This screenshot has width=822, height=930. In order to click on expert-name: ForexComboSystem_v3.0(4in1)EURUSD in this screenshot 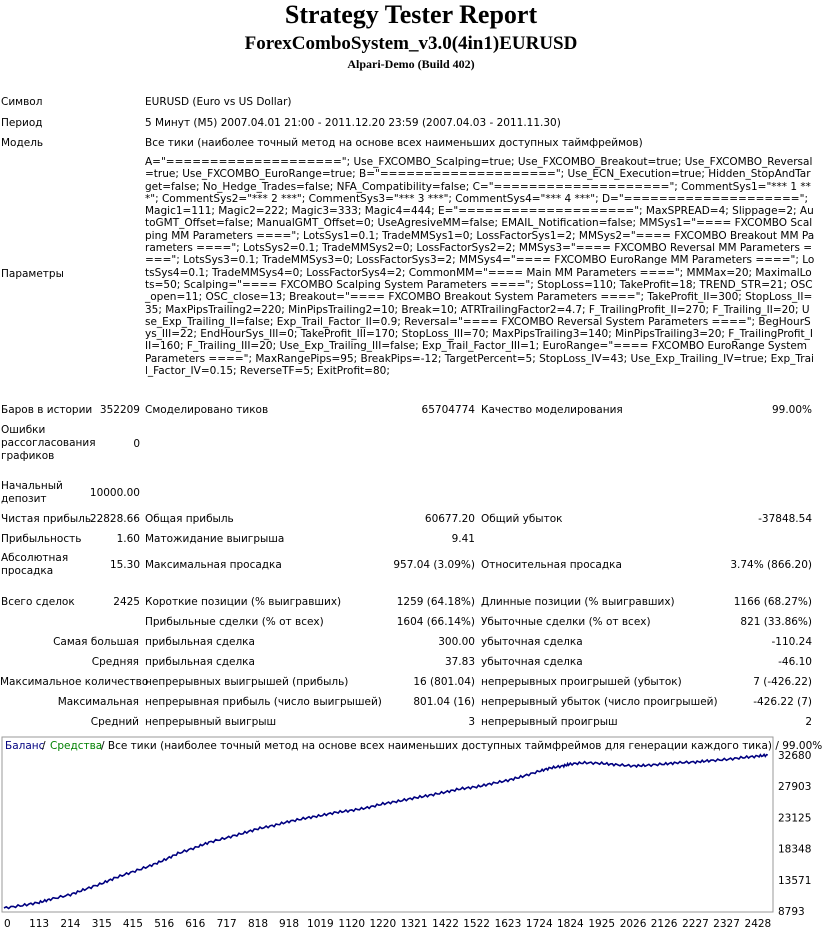, I will do `click(411, 43)`.